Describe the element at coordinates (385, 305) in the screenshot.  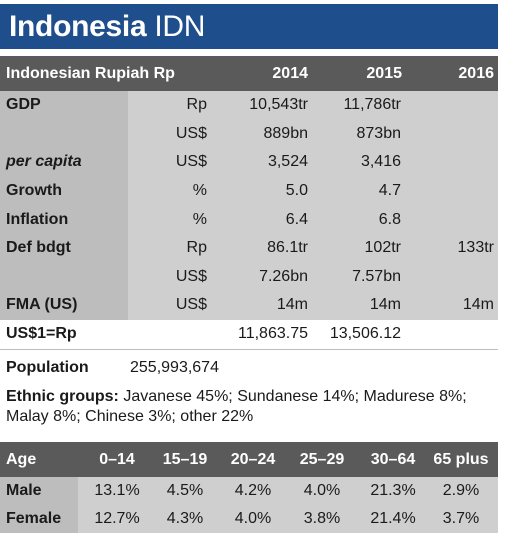
I see `cell-2015: 14m` at that location.